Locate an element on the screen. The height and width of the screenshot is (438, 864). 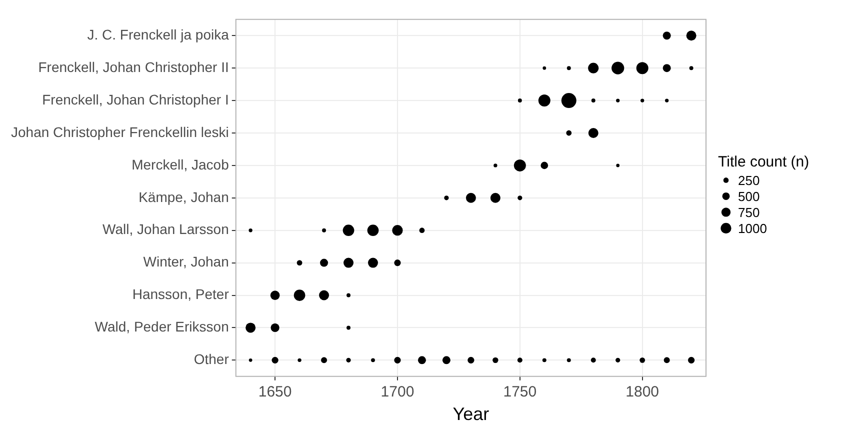
legend-label: 250 is located at coordinates (749, 180).